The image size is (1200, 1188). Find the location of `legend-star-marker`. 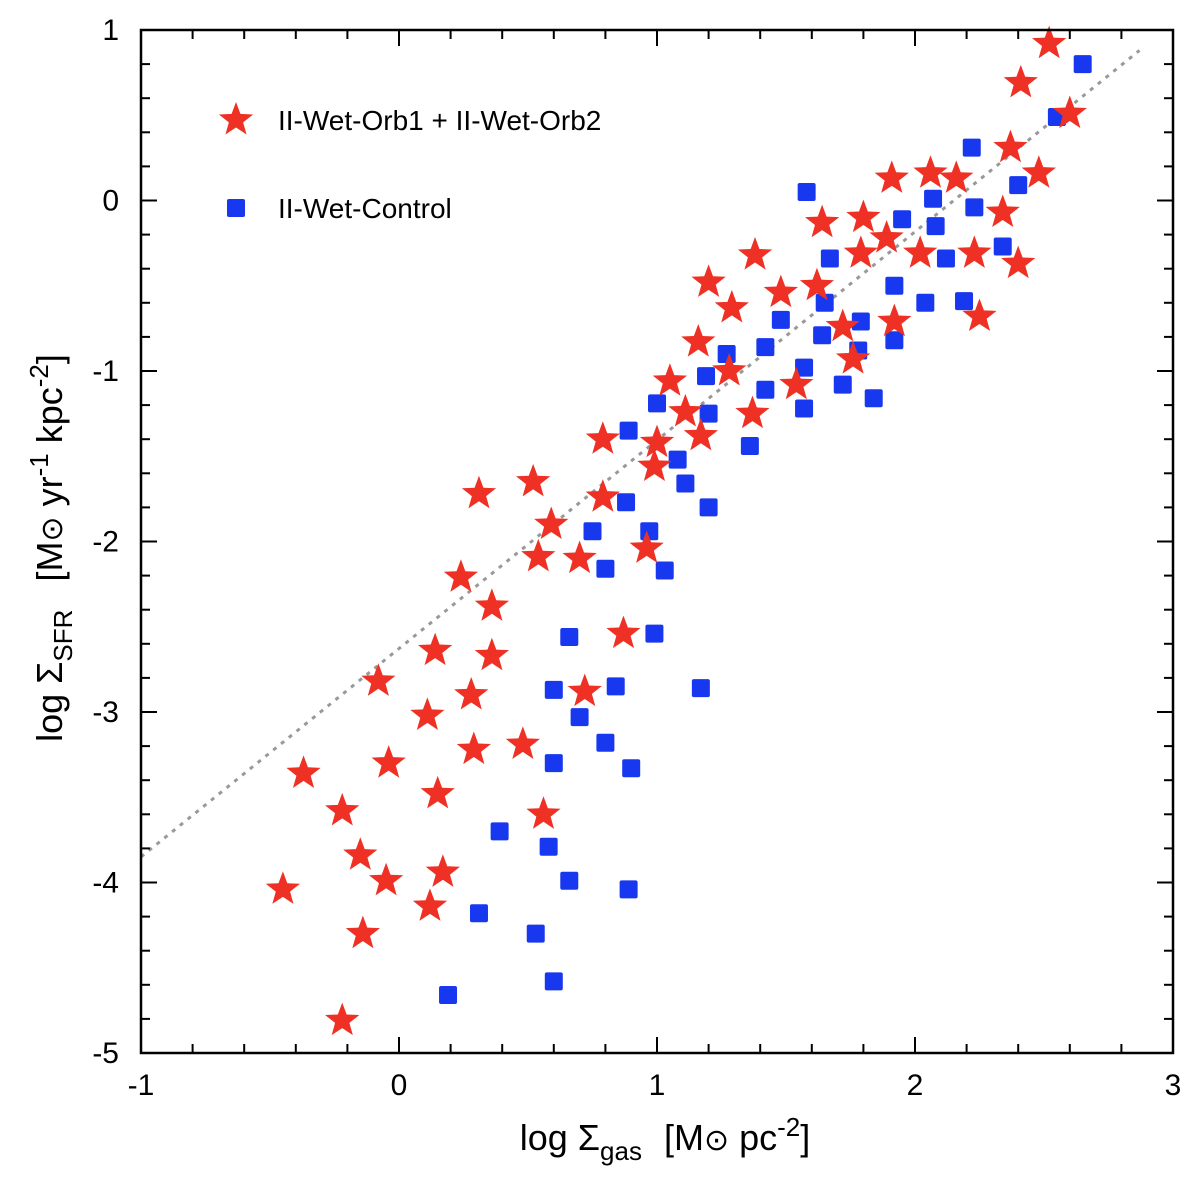

legend-star-marker is located at coordinates (236, 118).